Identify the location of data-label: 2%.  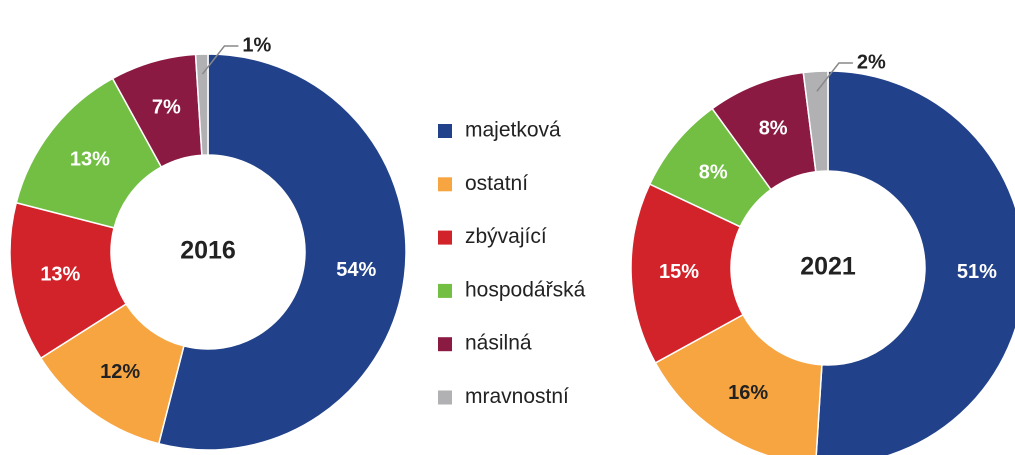
(871, 62).